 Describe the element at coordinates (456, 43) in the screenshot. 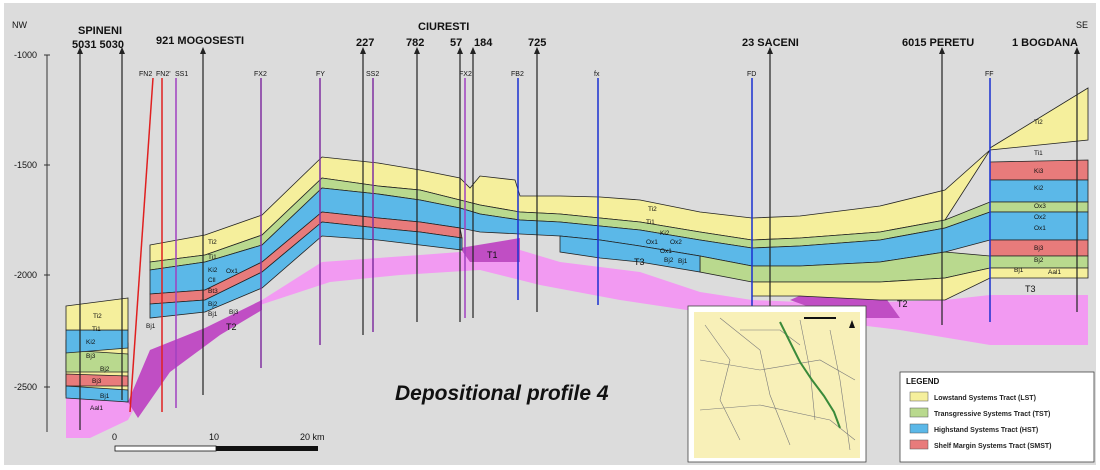

I see `well-label-57: 57` at that location.